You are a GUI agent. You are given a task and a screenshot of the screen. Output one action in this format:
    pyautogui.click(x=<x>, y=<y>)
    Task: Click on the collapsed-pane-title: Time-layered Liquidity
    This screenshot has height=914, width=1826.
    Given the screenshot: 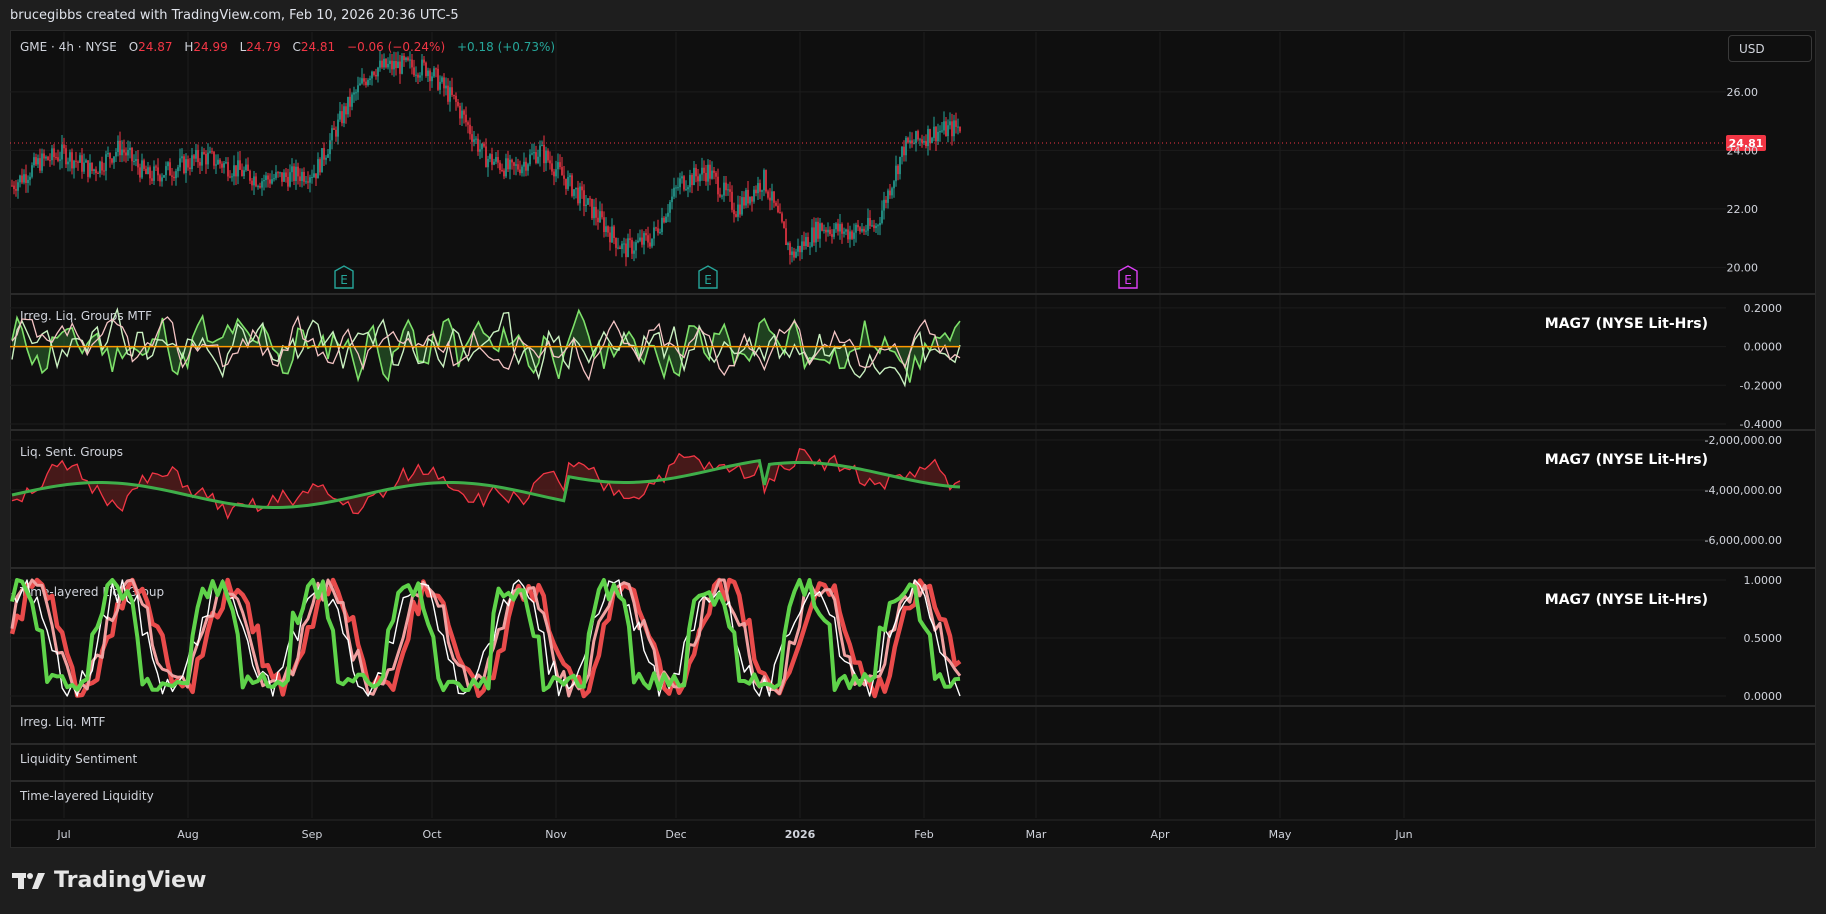 What is the action you would take?
    pyautogui.click(x=86, y=796)
    